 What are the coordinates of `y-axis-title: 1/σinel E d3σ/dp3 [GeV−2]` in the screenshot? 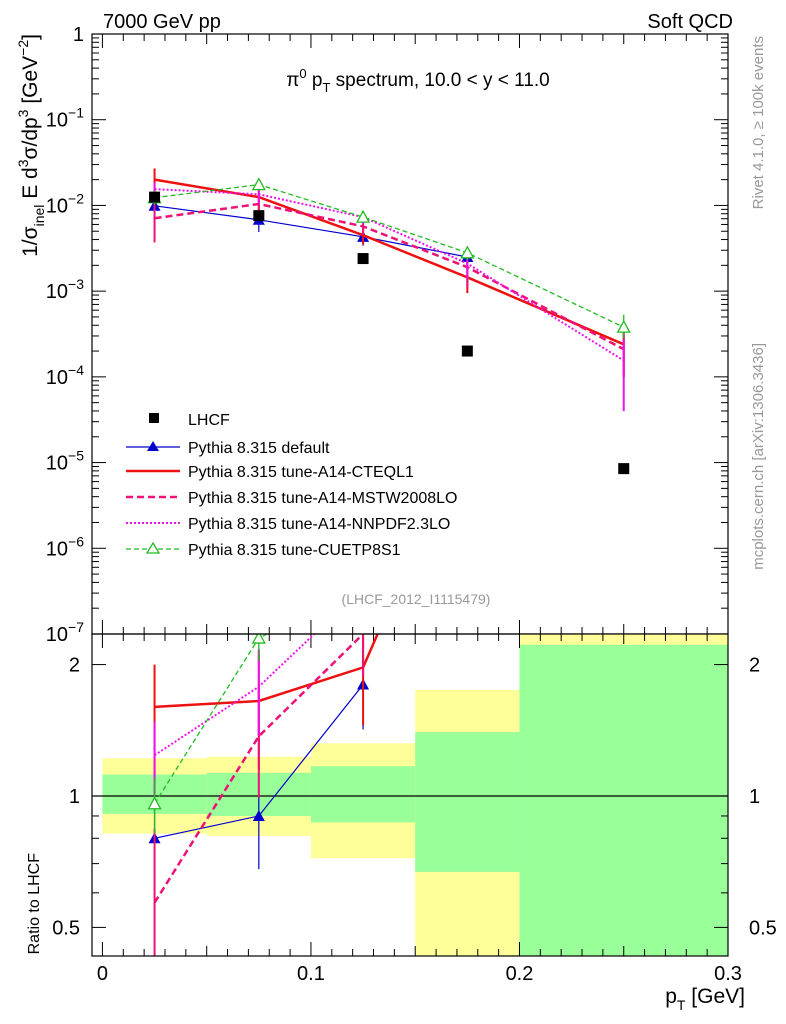 It's located at (31, 145).